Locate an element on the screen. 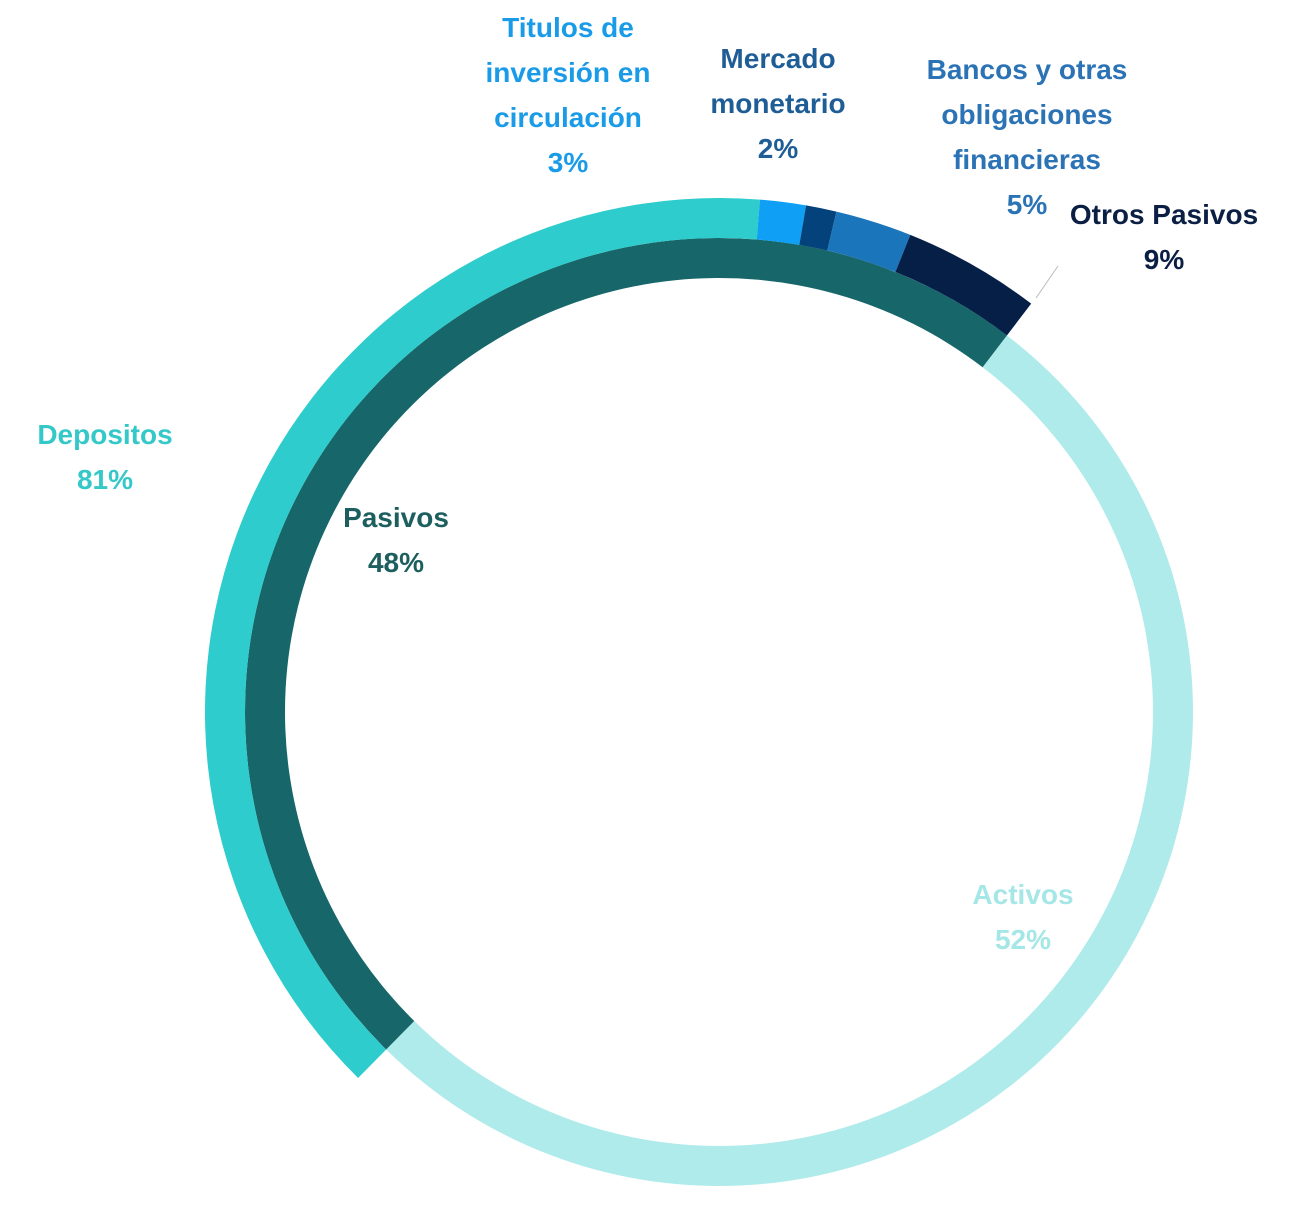 The height and width of the screenshot is (1221, 1296). slice-label: Titulos de inversión en circulación 3% is located at coordinates (568, 95).